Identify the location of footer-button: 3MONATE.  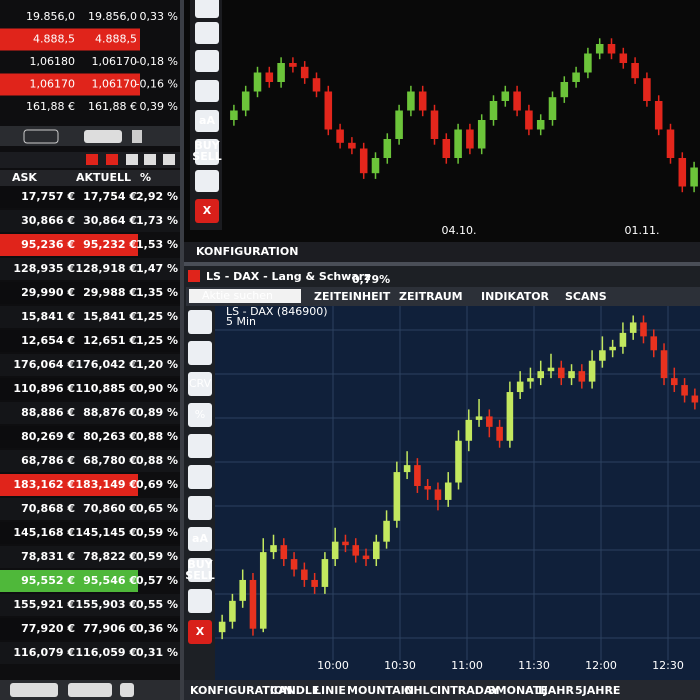
(518, 690).